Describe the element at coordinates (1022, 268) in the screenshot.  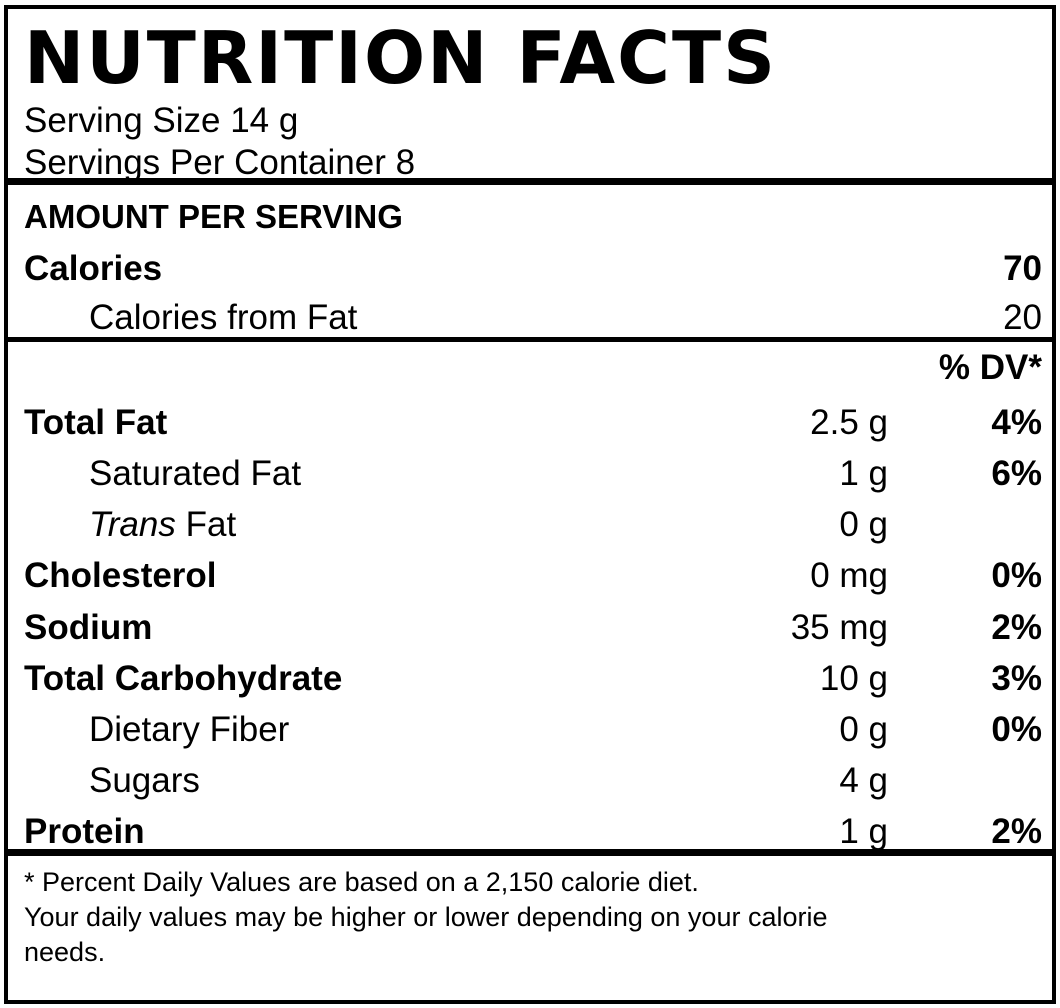
I see `calories-value: 70` at that location.